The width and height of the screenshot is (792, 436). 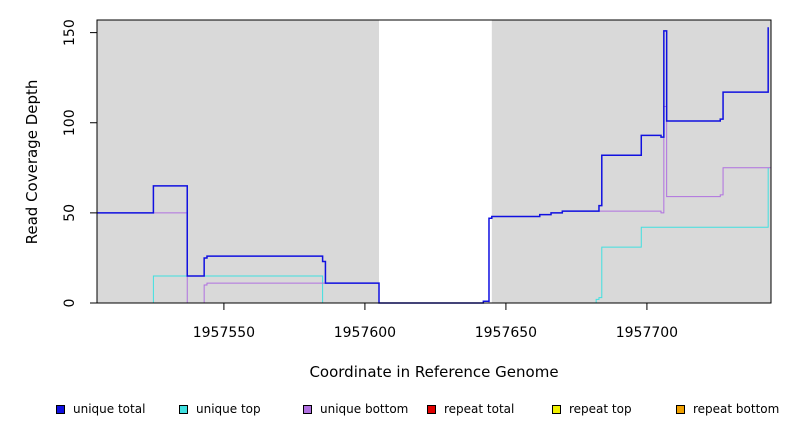 What do you see at coordinates (70, 122) in the screenshot?
I see `y-tick-label: 100` at bounding box center [70, 122].